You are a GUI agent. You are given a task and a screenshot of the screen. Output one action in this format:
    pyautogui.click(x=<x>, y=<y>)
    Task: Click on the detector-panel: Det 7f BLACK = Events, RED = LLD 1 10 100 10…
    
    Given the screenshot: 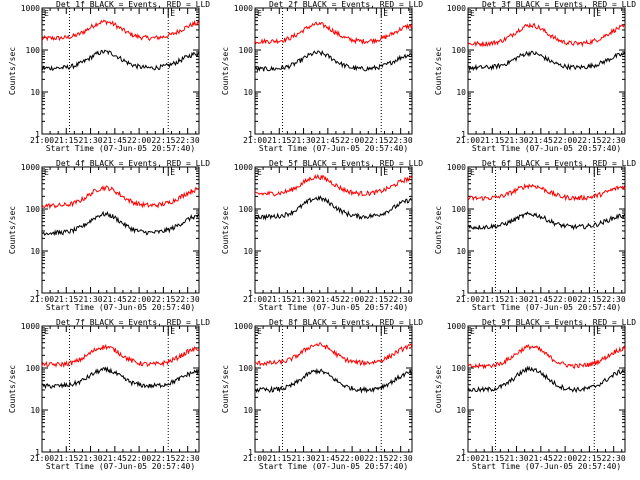 What is the action you would take?
    pyautogui.click(x=109, y=394)
    